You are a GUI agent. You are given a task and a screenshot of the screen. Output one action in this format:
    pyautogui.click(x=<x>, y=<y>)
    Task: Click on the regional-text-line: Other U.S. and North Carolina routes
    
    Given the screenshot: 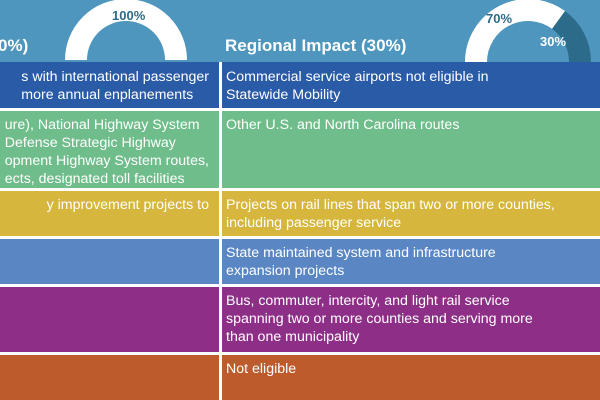 What is the action you would take?
    pyautogui.click(x=343, y=125)
    